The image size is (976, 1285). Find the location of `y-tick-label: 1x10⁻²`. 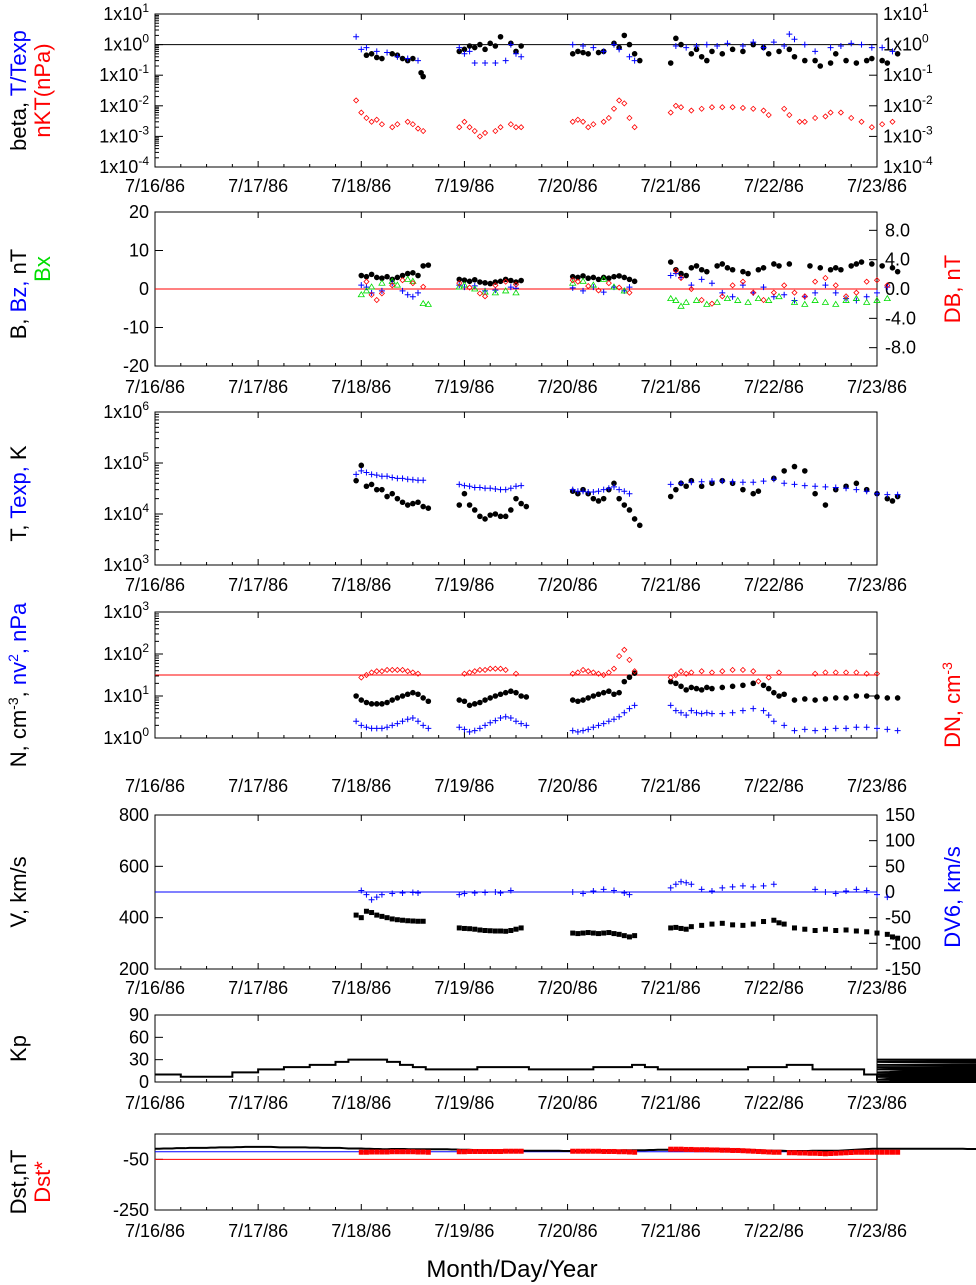

y-tick-label: 1x10⁻² is located at coordinates (124, 104).